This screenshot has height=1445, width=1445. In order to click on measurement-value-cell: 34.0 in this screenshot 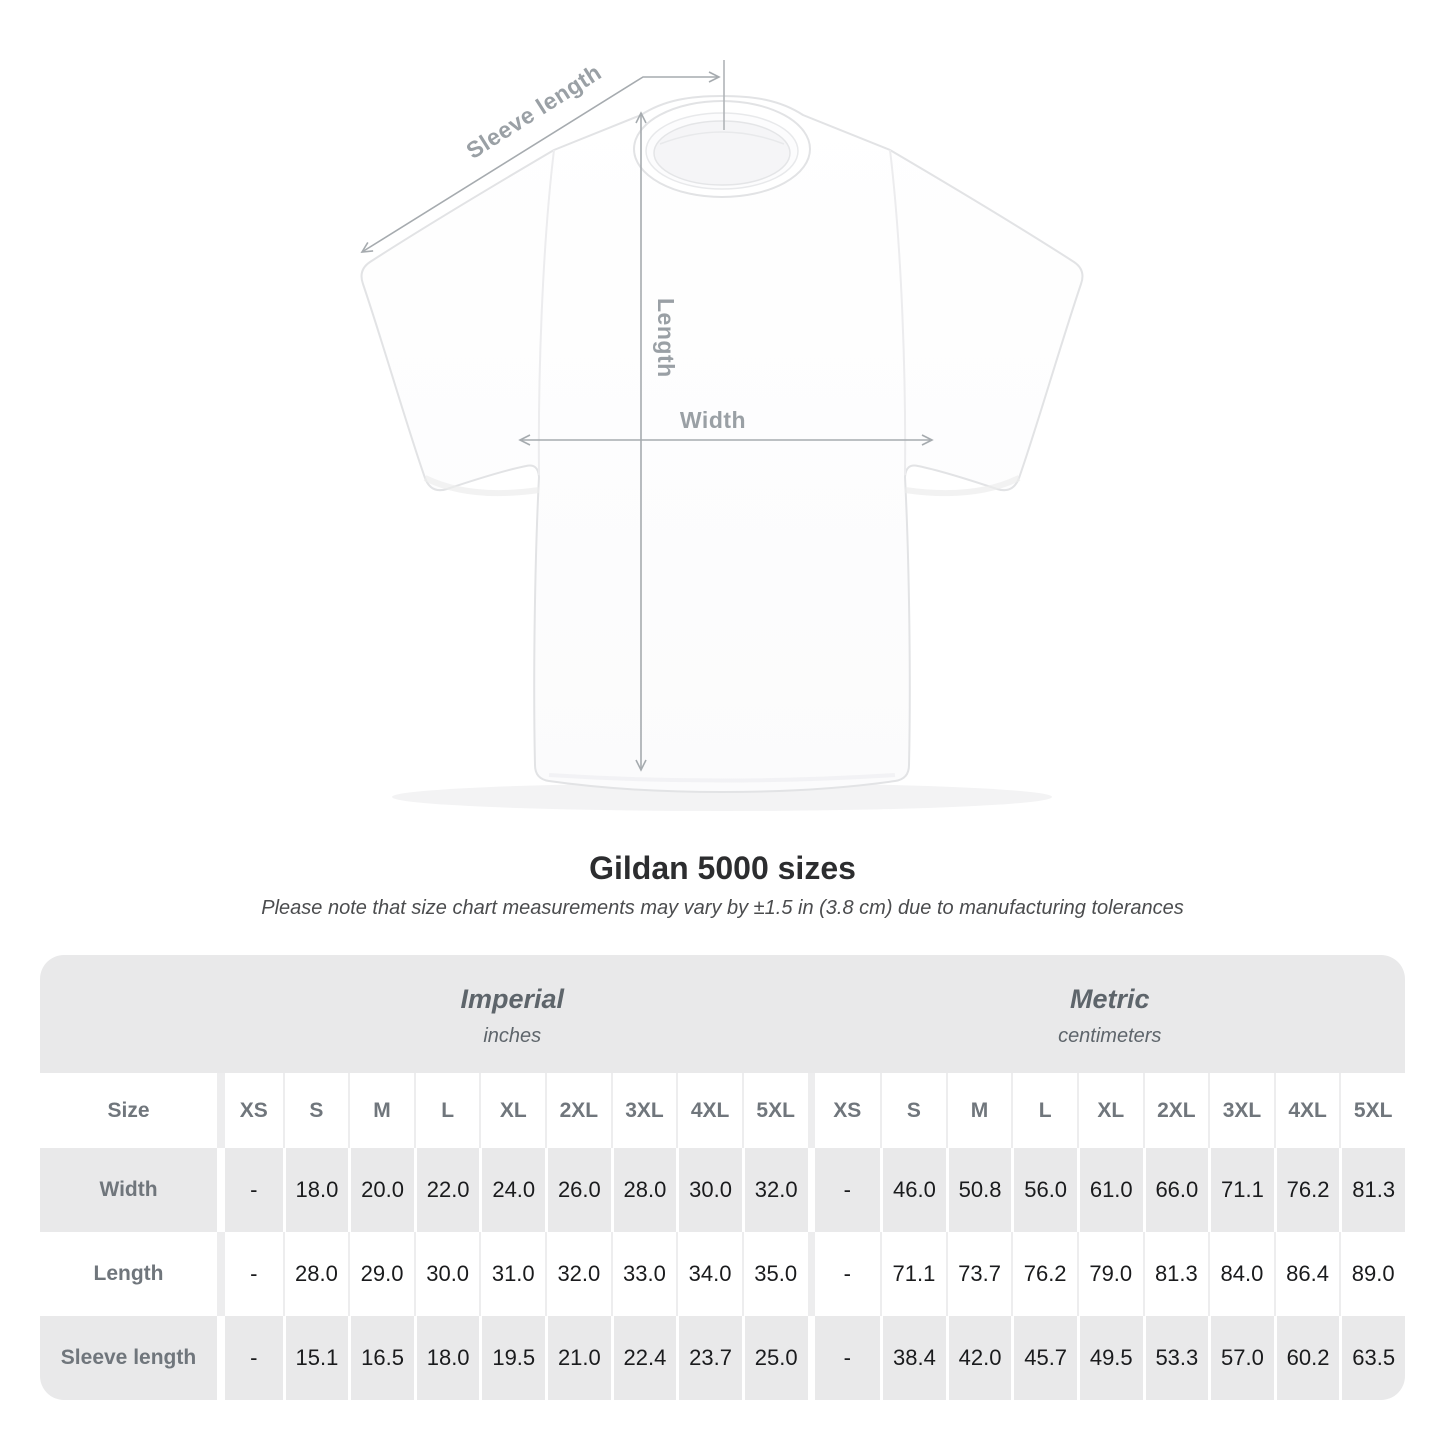, I will do `click(709, 1274)`.